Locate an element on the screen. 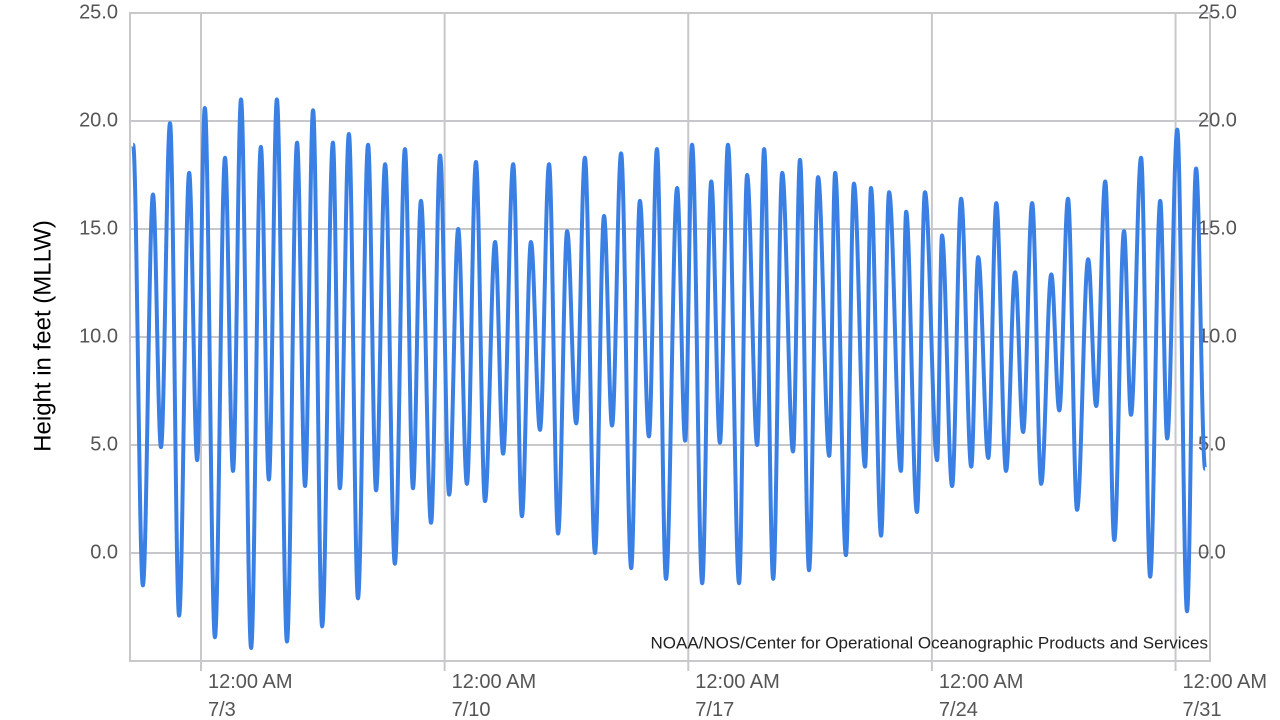 The width and height of the screenshot is (1280, 720). x-tick-label: 12:00 AM 7/24 is located at coordinates (981, 695).